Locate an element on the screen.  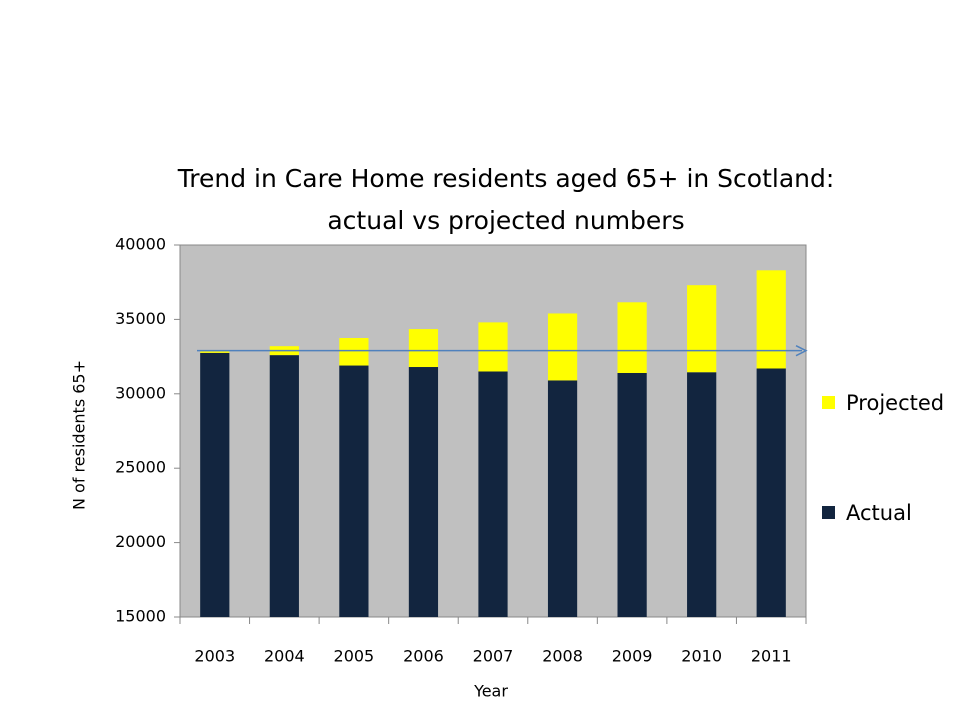
y-tick-label: 30000 is located at coordinates (140, 392).